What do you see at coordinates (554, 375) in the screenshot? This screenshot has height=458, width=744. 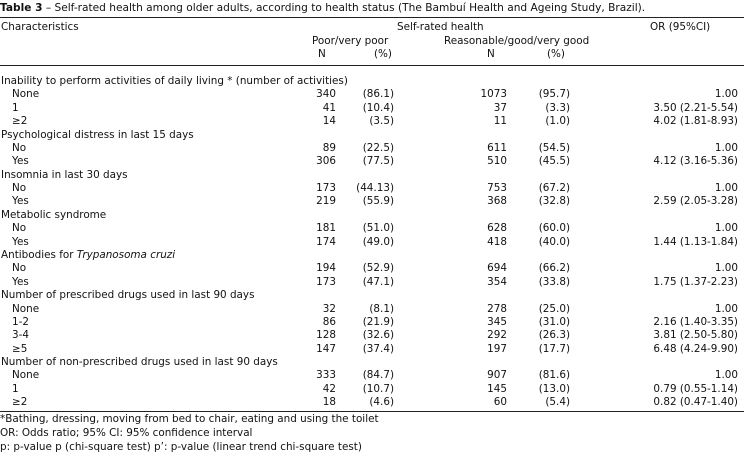 I see `pct-reasonable-cell: (81.6)` at bounding box center [554, 375].